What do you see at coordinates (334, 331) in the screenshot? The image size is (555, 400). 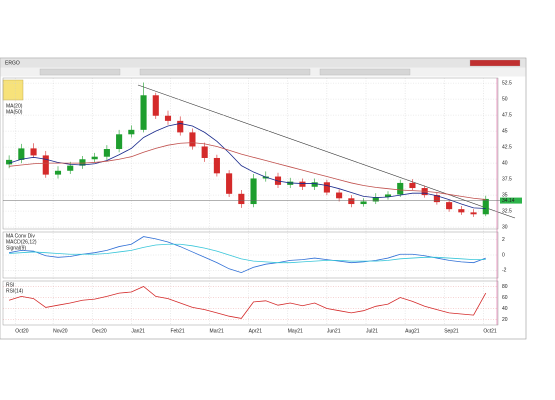 I see `x-tick-label: Jun21` at bounding box center [334, 331].